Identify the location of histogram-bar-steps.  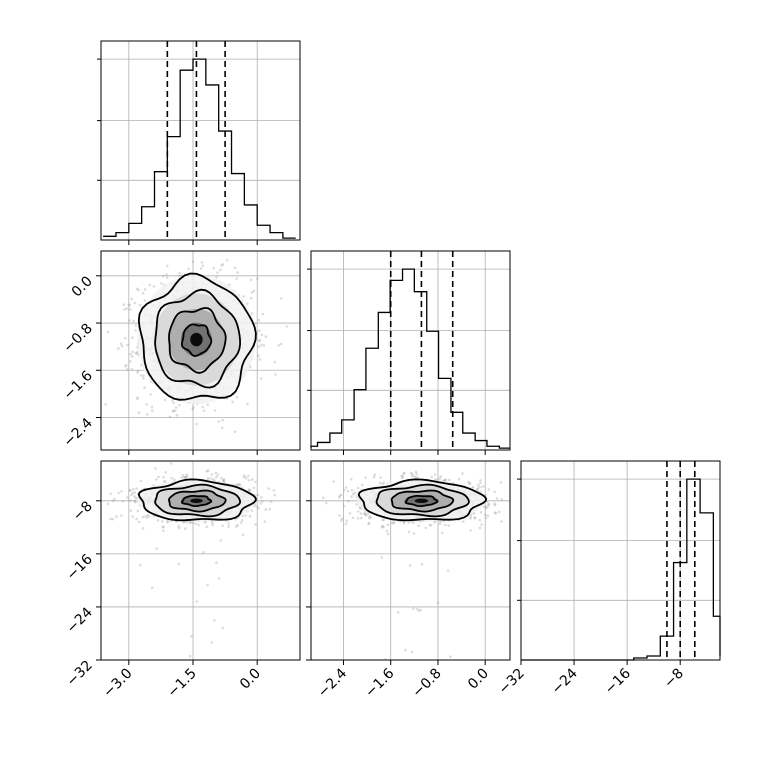
(410, 358).